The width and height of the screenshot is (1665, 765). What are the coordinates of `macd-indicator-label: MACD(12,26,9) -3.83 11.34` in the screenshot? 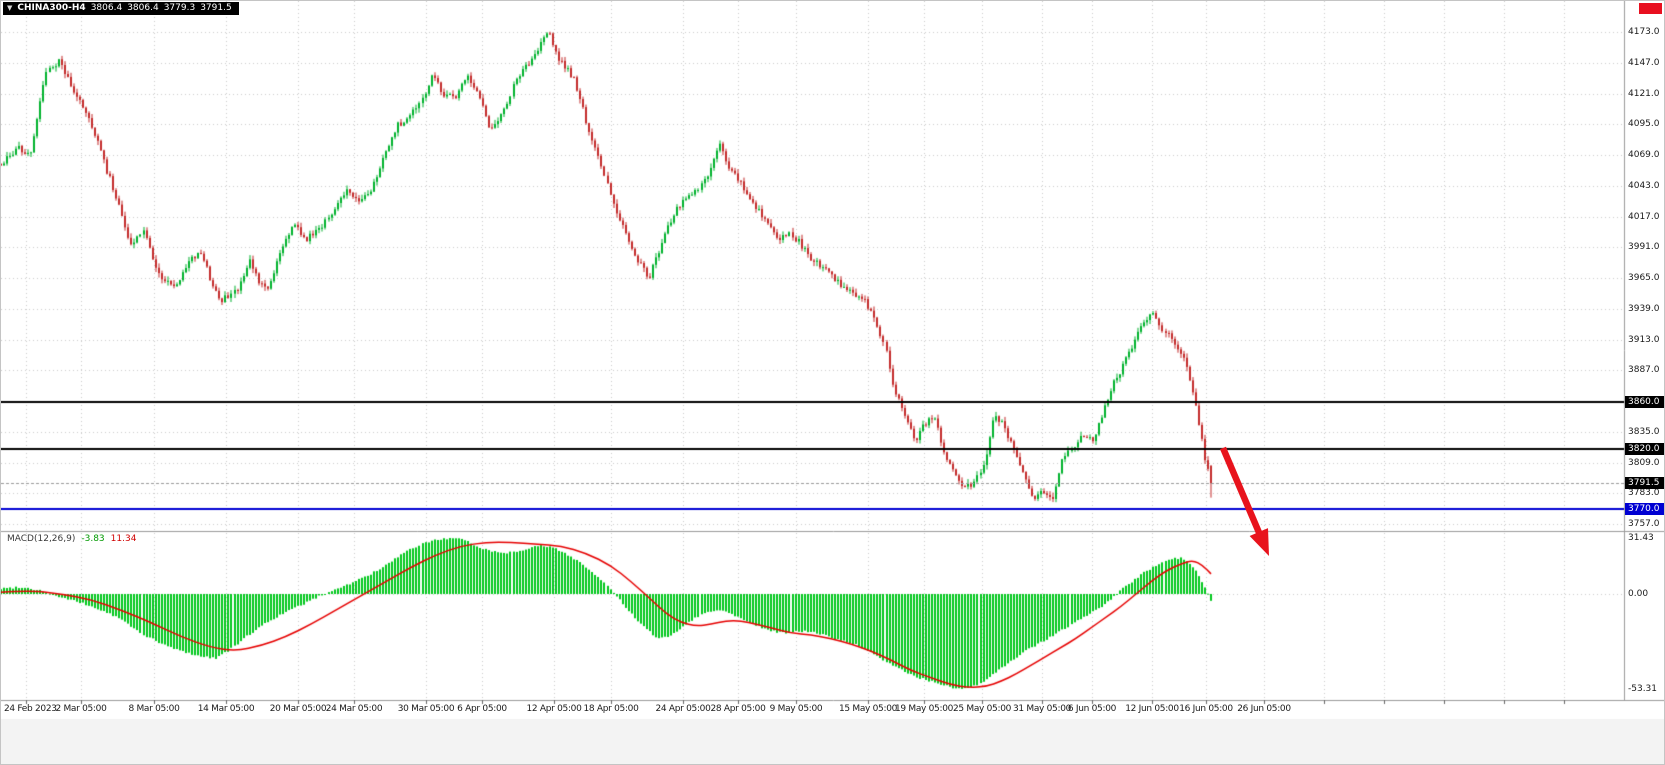 It's located at (71, 539).